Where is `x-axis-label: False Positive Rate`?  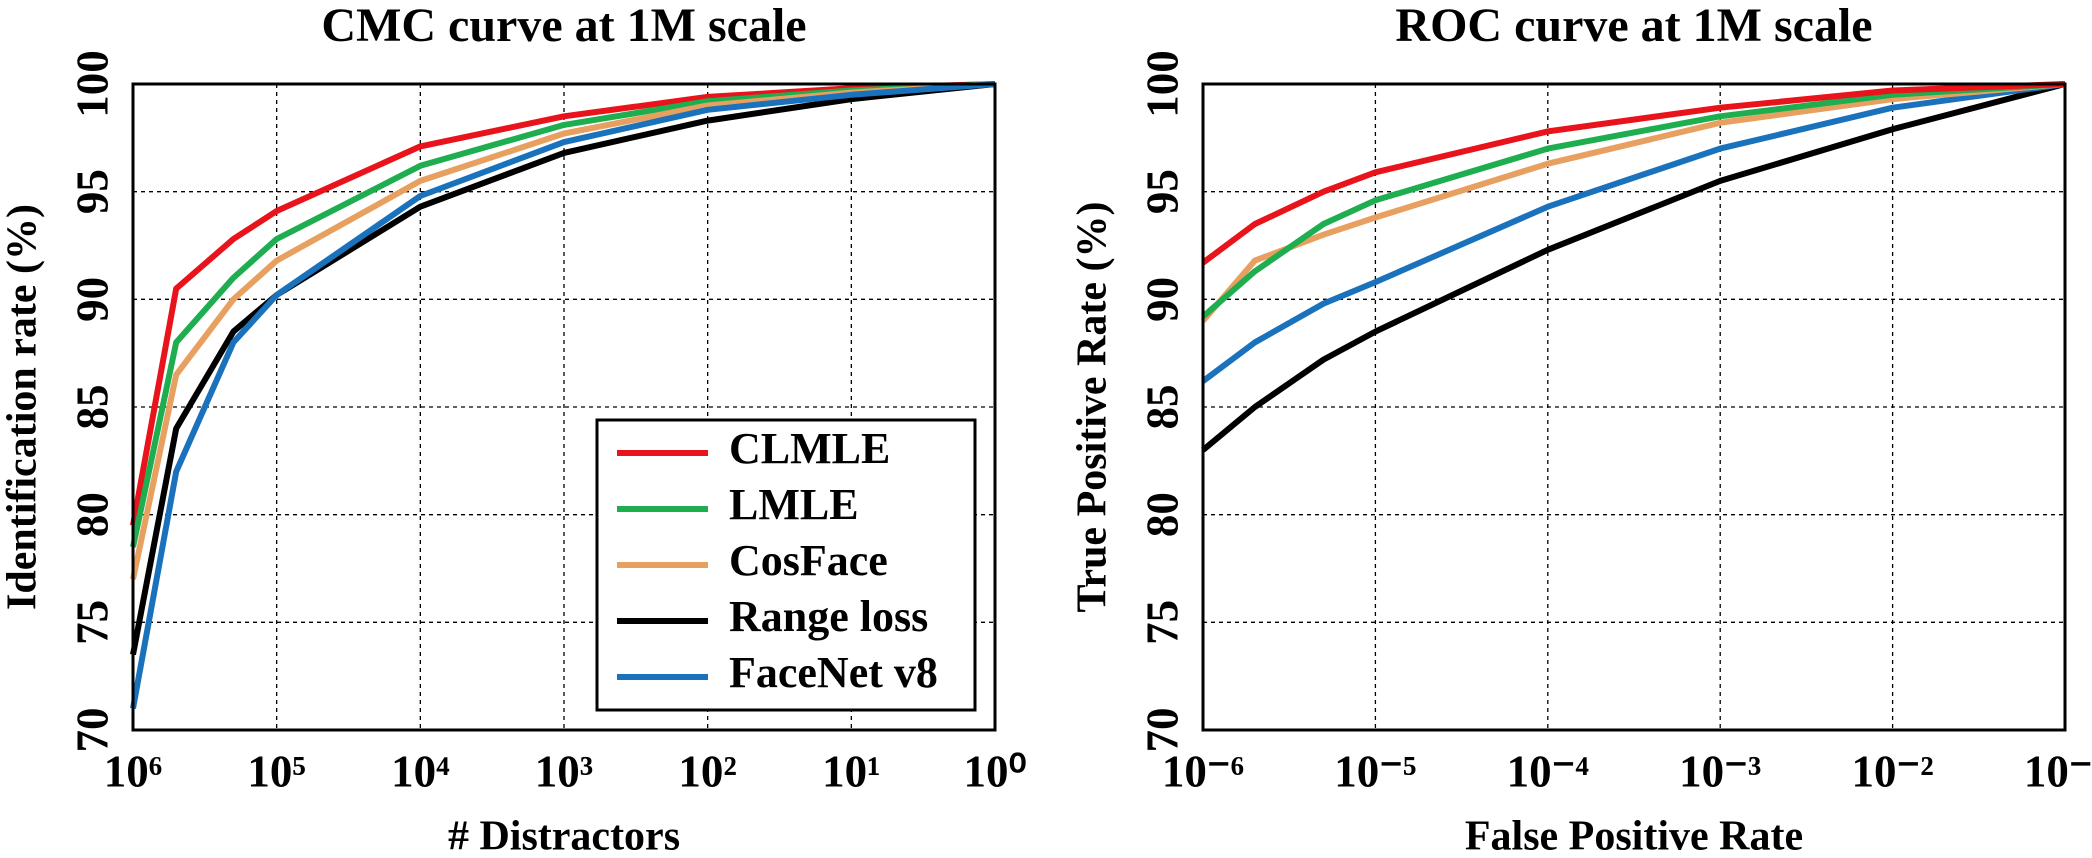
x-axis-label: False Positive Rate is located at coordinates (1634, 836).